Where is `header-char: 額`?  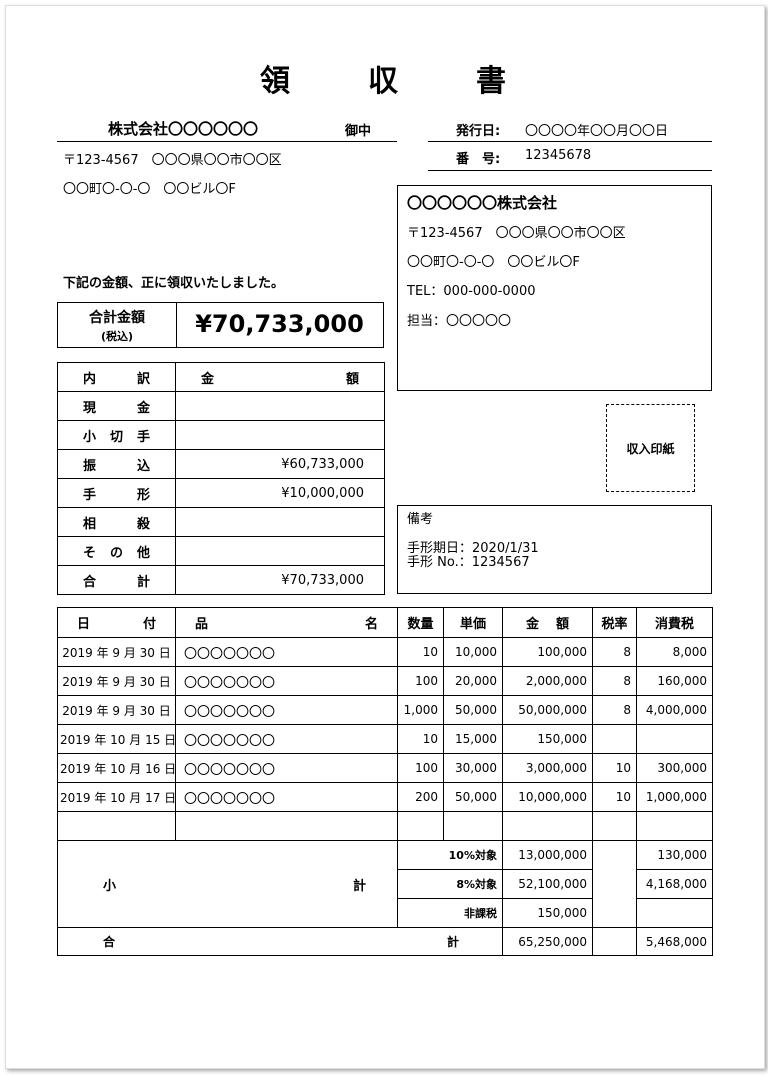 header-char: 額 is located at coordinates (352, 379).